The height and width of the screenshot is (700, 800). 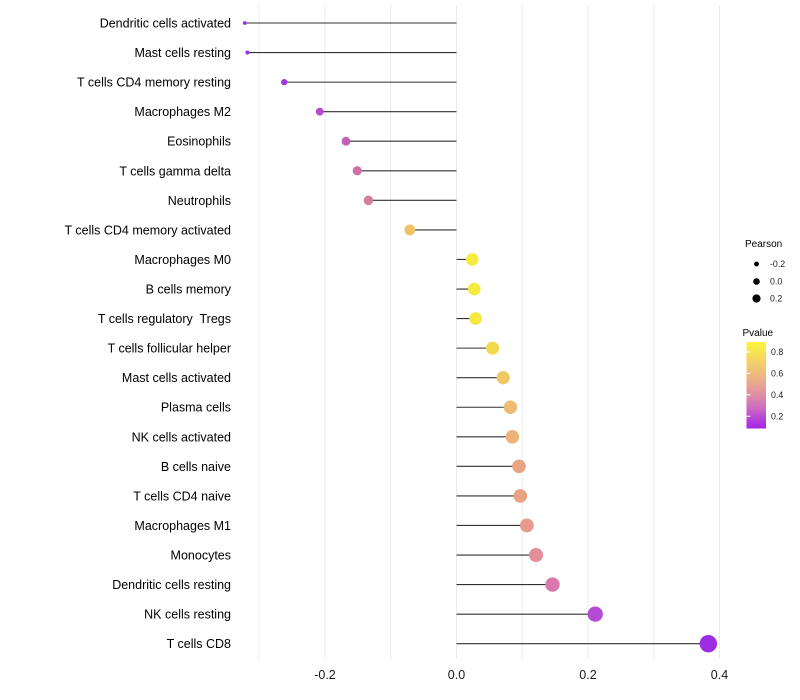 I want to click on category-label: T cells gamma delta, so click(x=175, y=171).